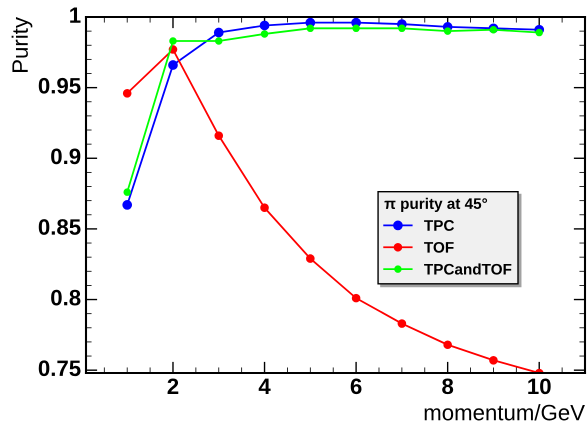 The width and height of the screenshot is (587, 431). Describe the element at coordinates (22, 44) in the screenshot. I see `y-axis-title: Purity` at that location.